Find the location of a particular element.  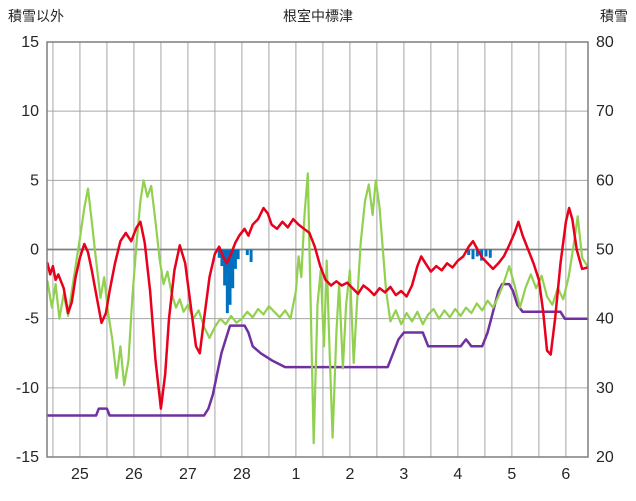

y-left-tick-label: 10 is located at coordinates (30, 111).